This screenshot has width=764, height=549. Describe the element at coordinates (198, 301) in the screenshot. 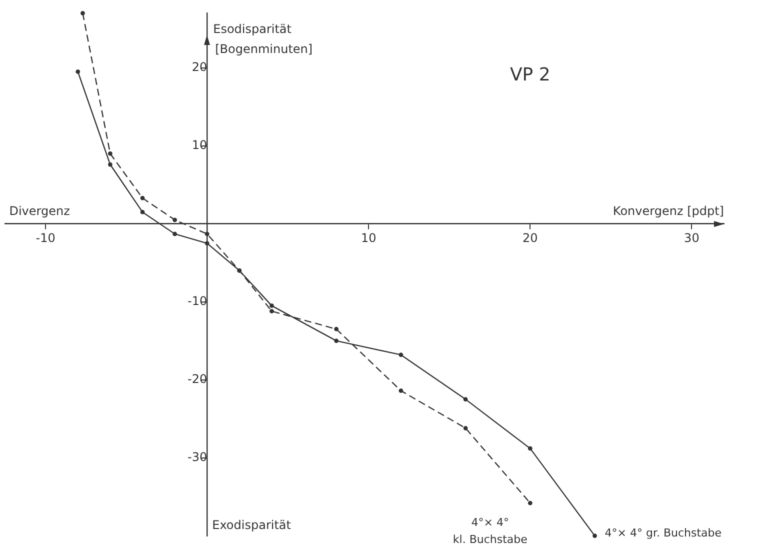

I see `y-tick-label: -10` at that location.